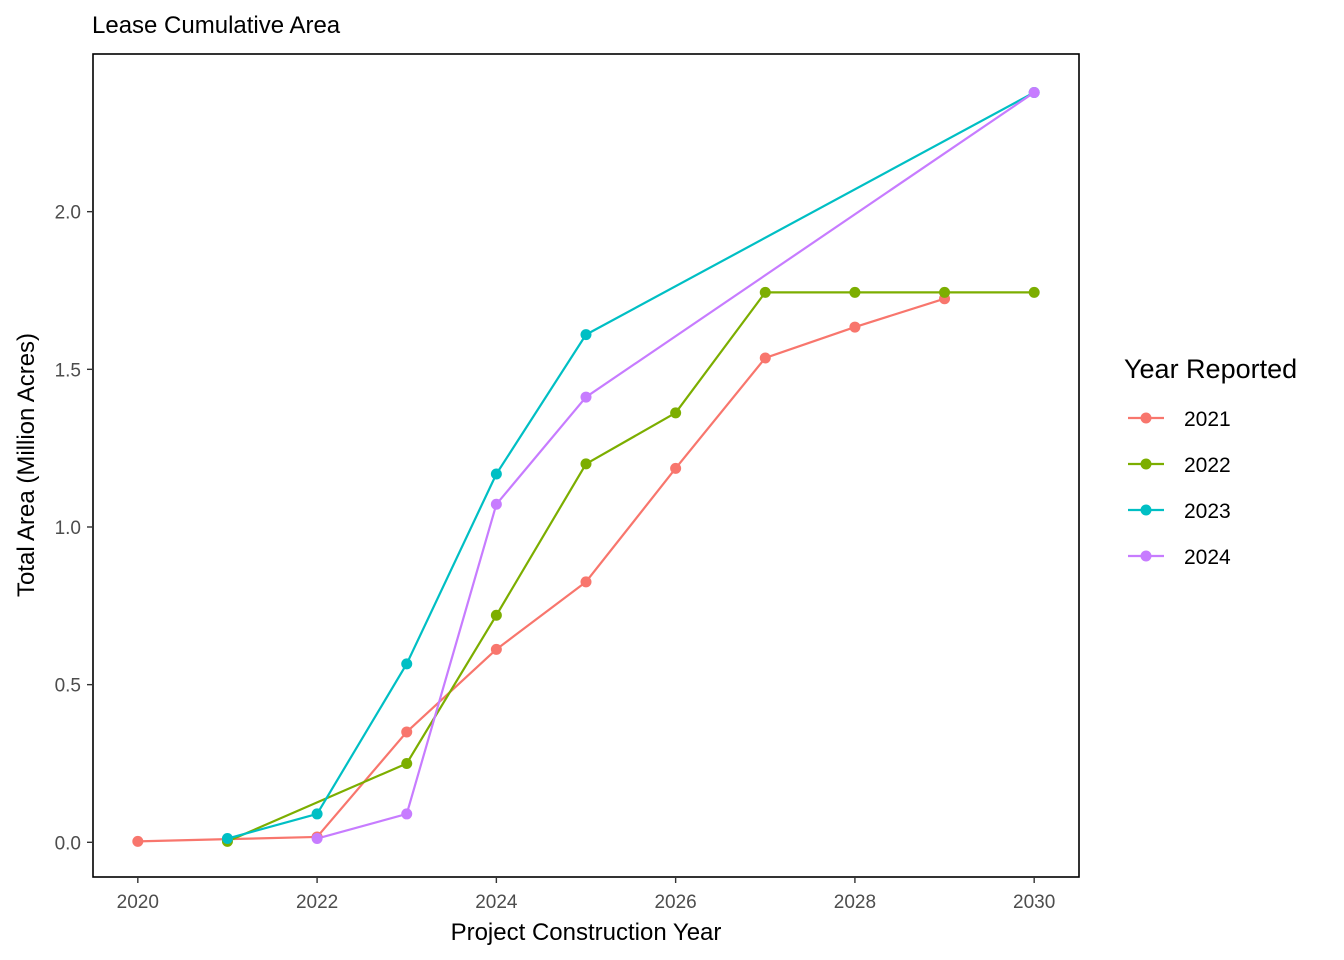 Image resolution: width=1344 pixels, height=960 pixels. Describe the element at coordinates (675, 902) in the screenshot. I see `x-tick-label-2026: 2026` at that location.